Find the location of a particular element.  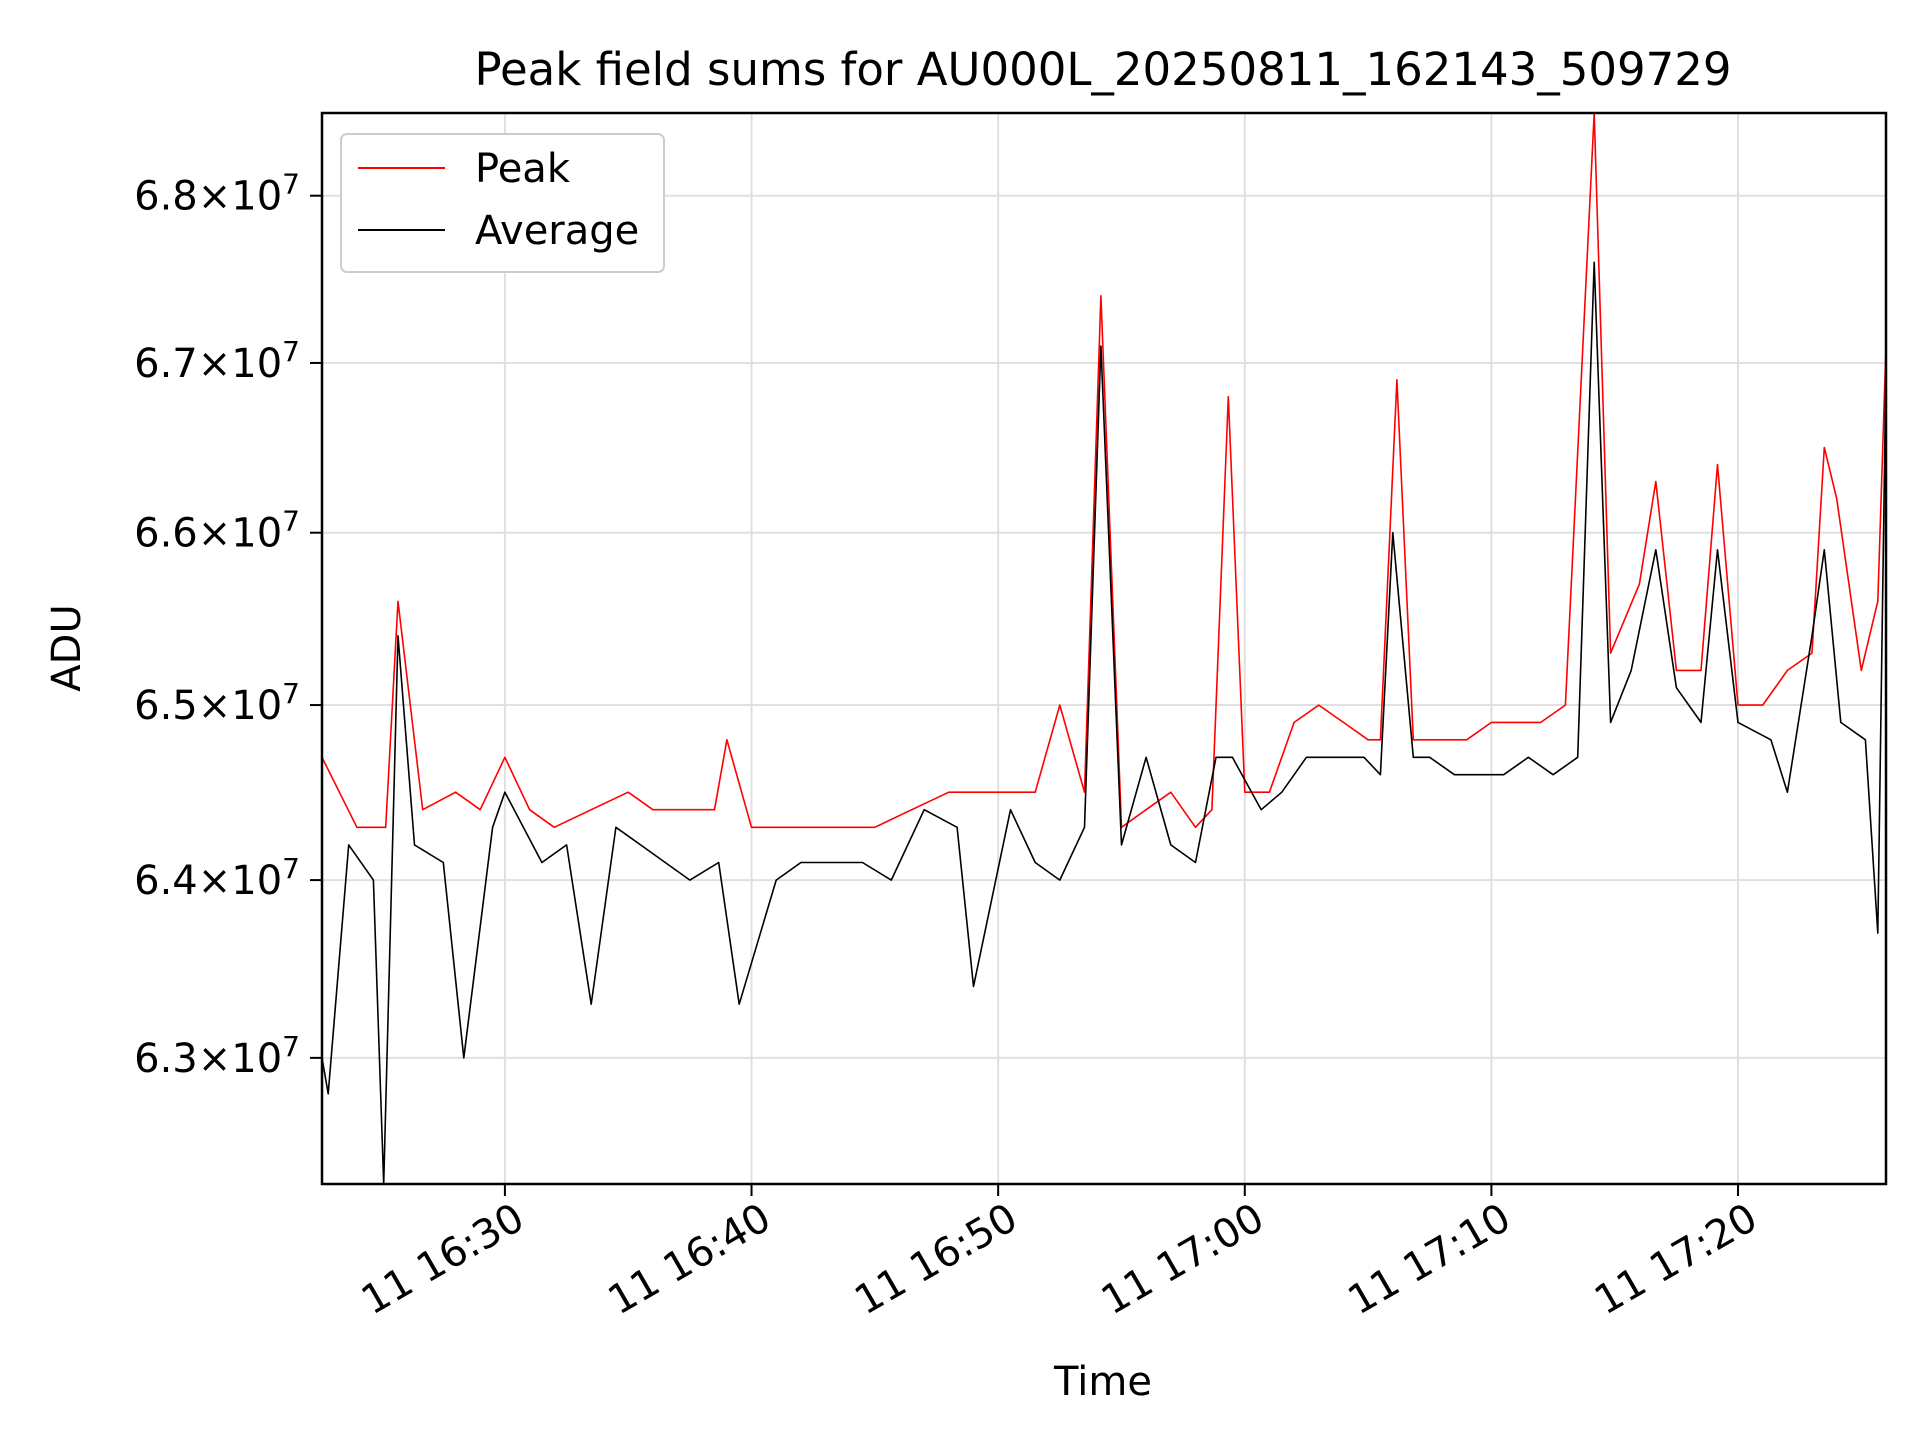

y-tick-label: 6.5×107 is located at coordinates (217, 703).